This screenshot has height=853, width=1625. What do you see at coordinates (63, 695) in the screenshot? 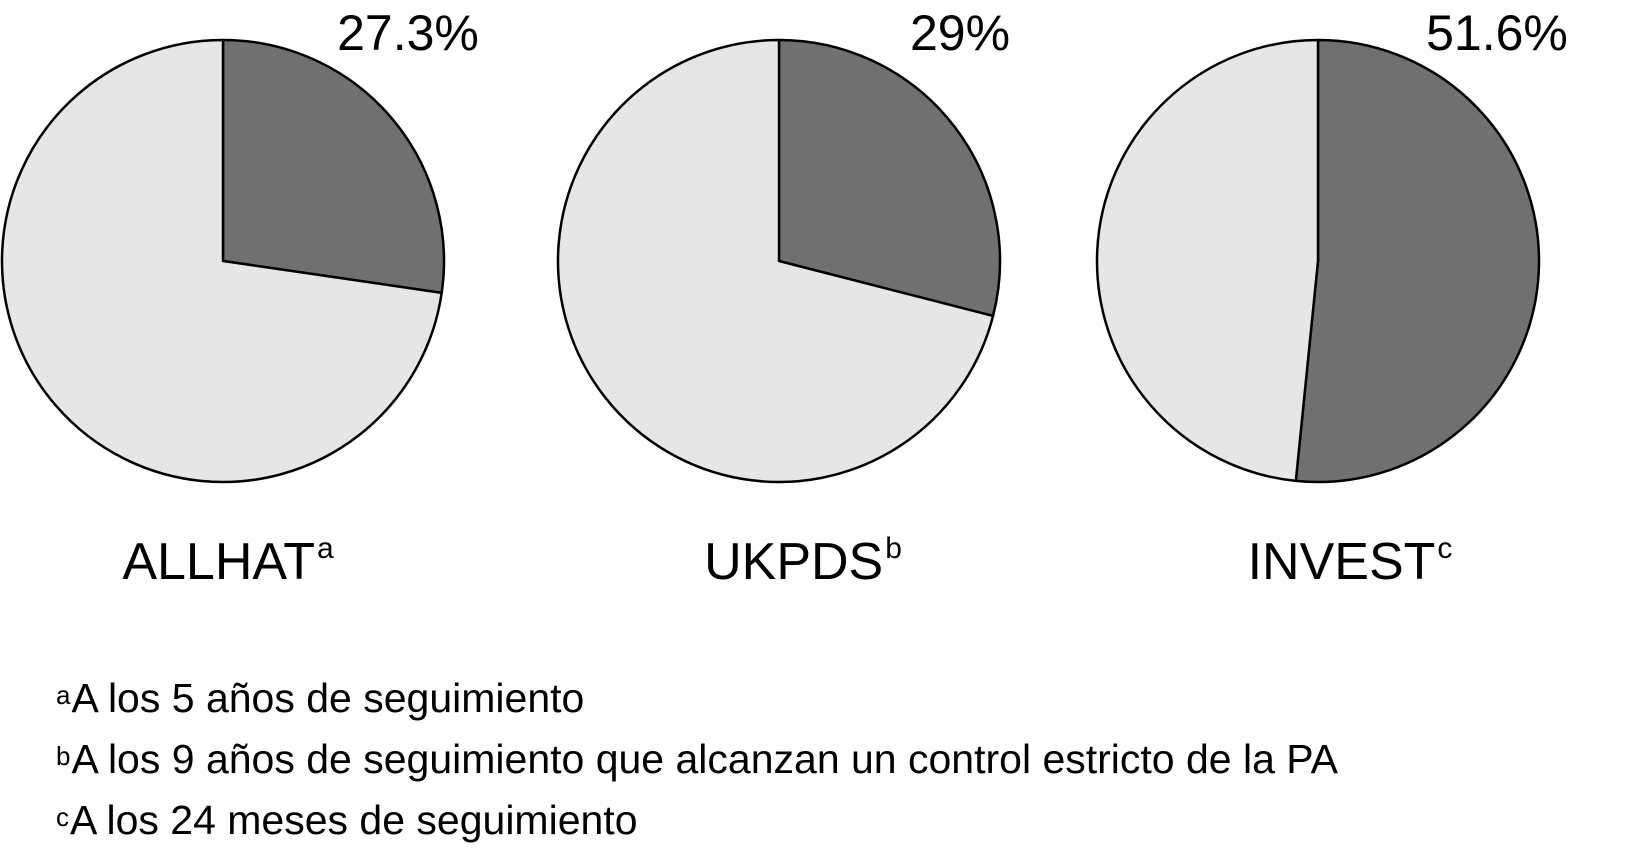
I see `footnote-a-marker: a` at bounding box center [63, 695].